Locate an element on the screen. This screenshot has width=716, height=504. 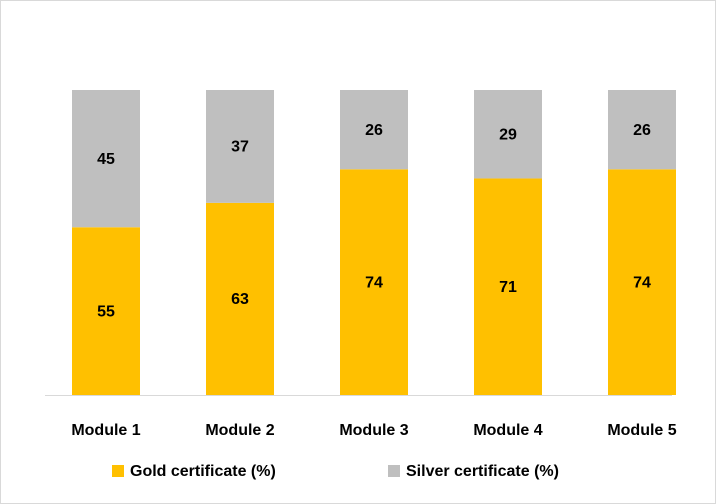
data-label: 71 is located at coordinates (508, 287).